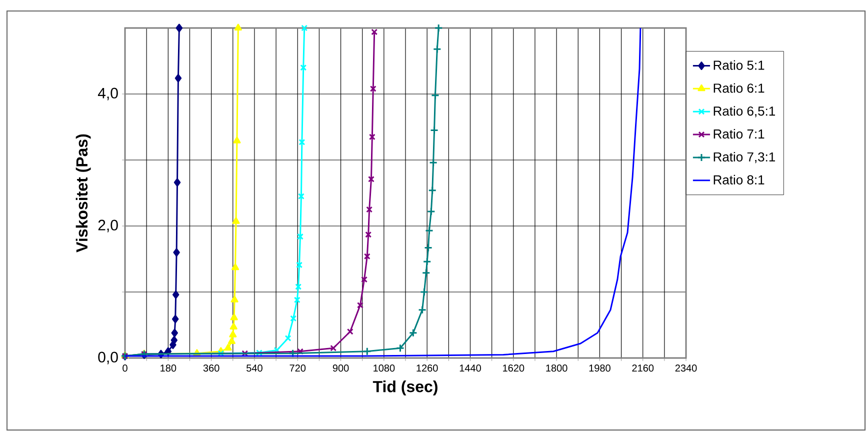  What do you see at coordinates (745, 158) in the screenshot?
I see `legend-label: Ratio 7,3:1` at bounding box center [745, 158].